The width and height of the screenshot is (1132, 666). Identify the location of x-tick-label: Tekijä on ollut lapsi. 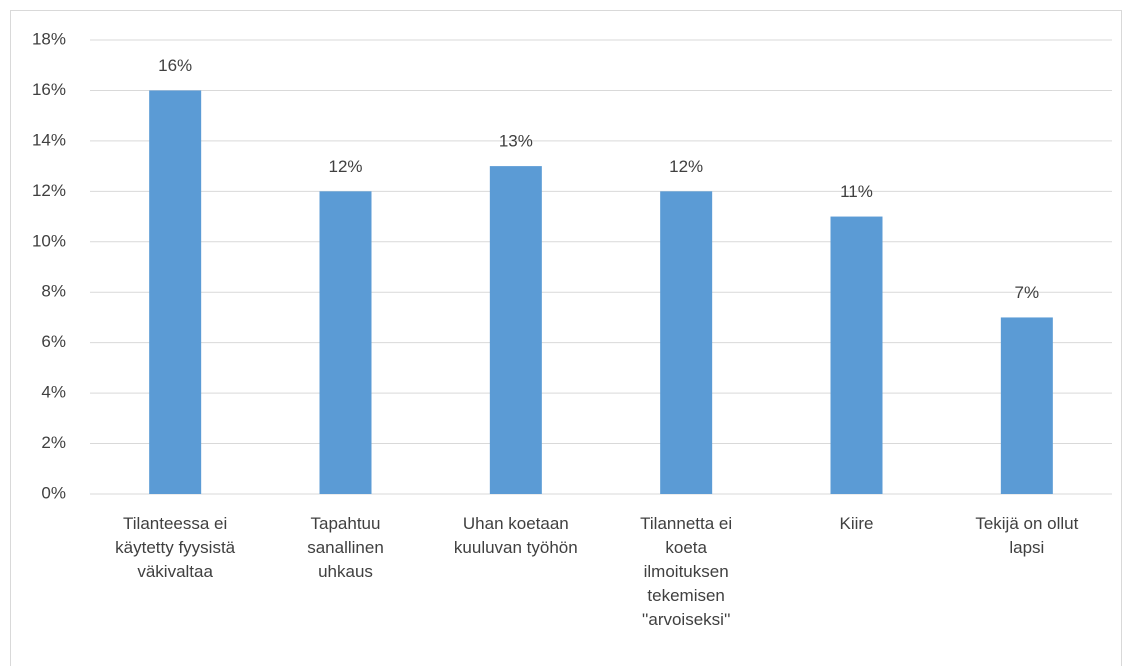
(1027, 535).